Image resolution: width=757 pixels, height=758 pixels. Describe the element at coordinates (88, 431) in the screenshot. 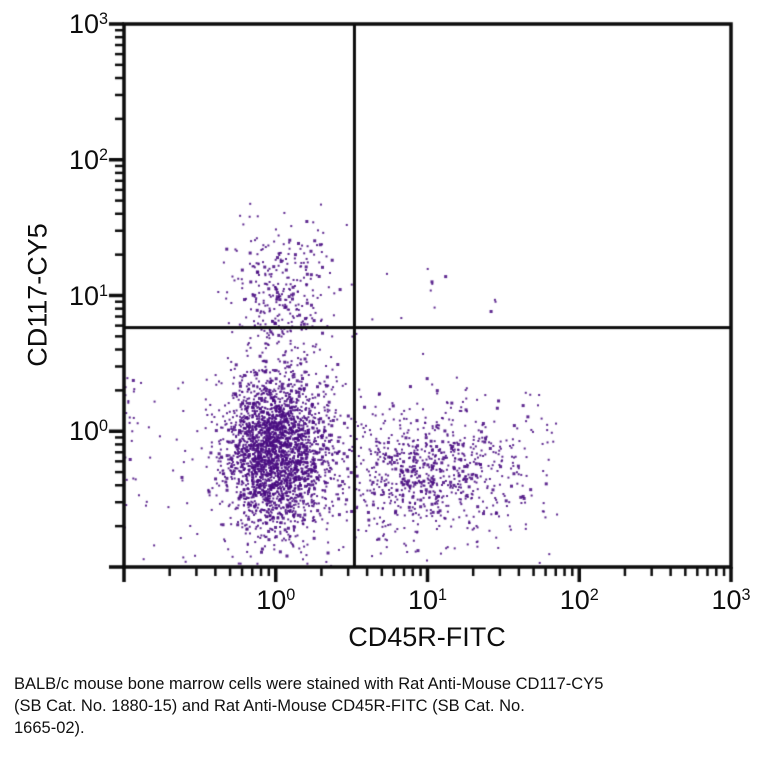

I see `y-tick-label: 10⁰` at that location.